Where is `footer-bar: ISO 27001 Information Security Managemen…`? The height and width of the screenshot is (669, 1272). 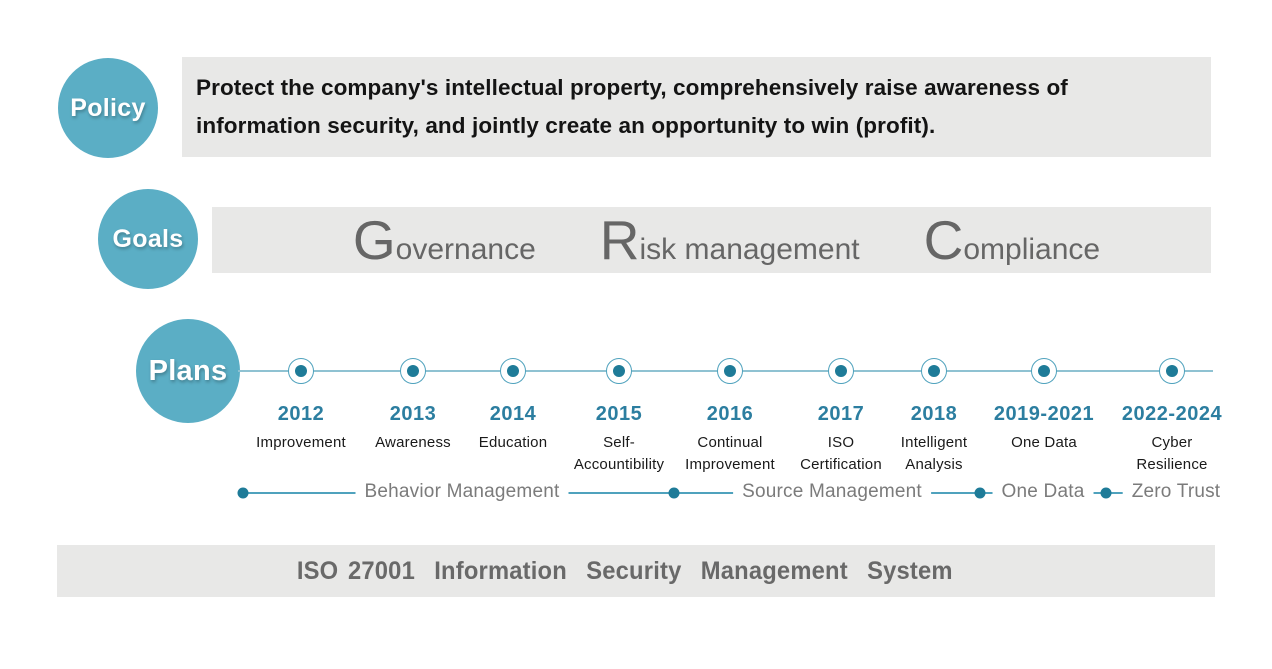
footer-bar: ISO 27001 Information Security Managemen… is located at coordinates (636, 571).